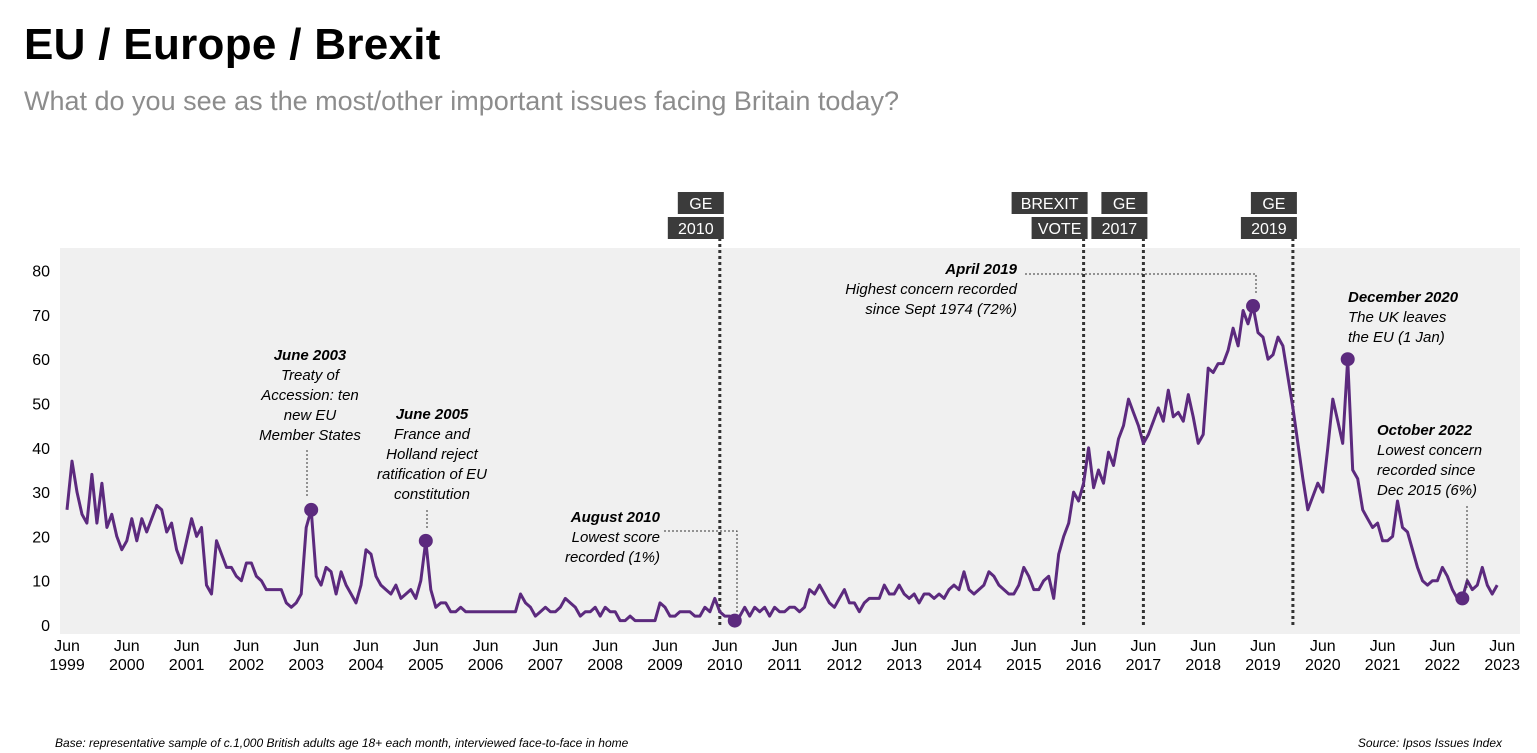 This screenshot has width=1537, height=753. I want to click on x-tick-label: 2018, so click(1203, 665).